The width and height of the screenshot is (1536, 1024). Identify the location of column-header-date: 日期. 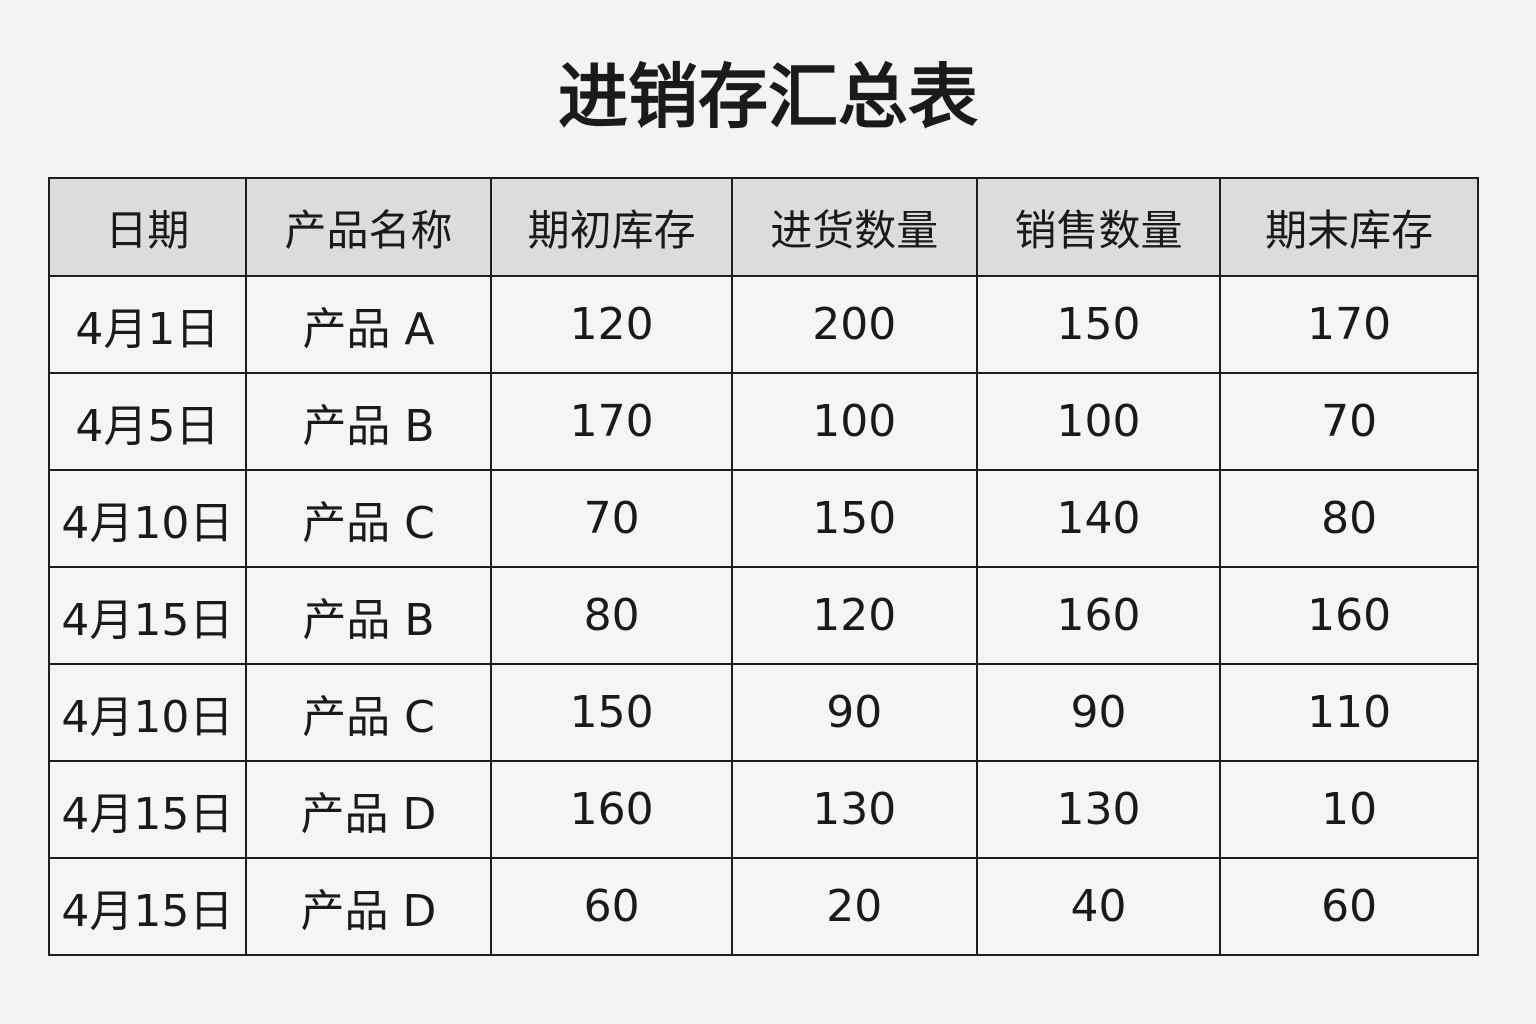
(147, 227).